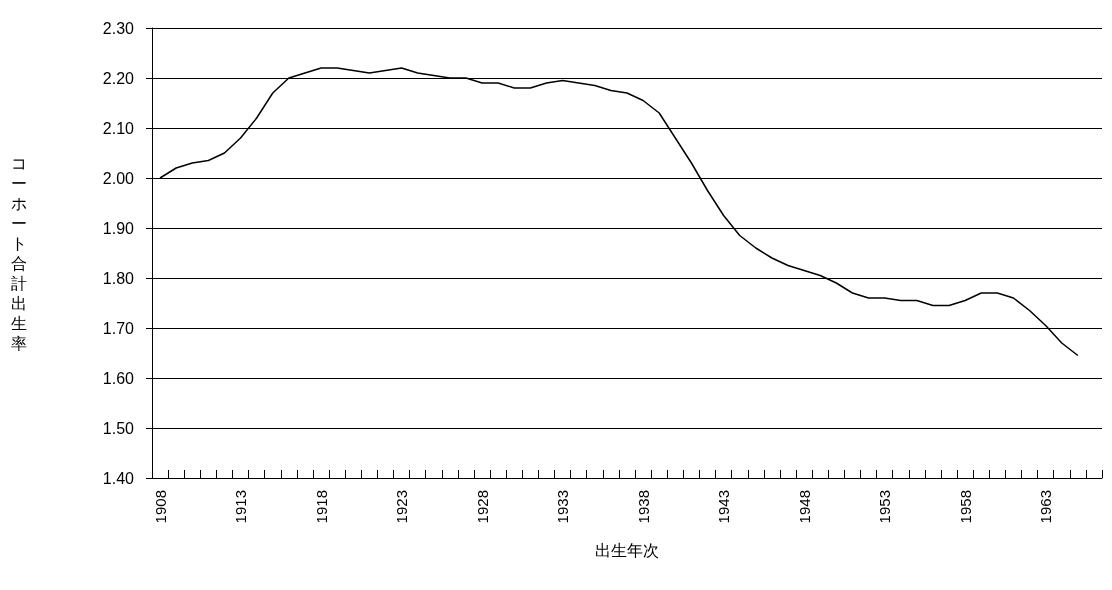 Image resolution: width=1112 pixels, height=590 pixels. I want to click on x-tick-label: 1963, so click(1046, 507).